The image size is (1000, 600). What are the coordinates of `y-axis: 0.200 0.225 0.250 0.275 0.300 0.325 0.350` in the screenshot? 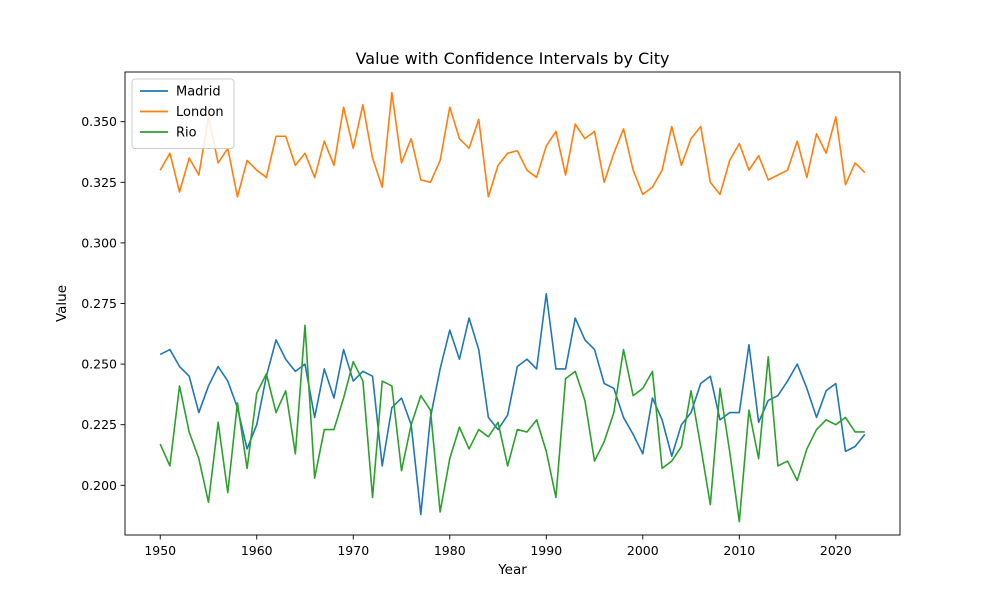 It's located at (103, 303).